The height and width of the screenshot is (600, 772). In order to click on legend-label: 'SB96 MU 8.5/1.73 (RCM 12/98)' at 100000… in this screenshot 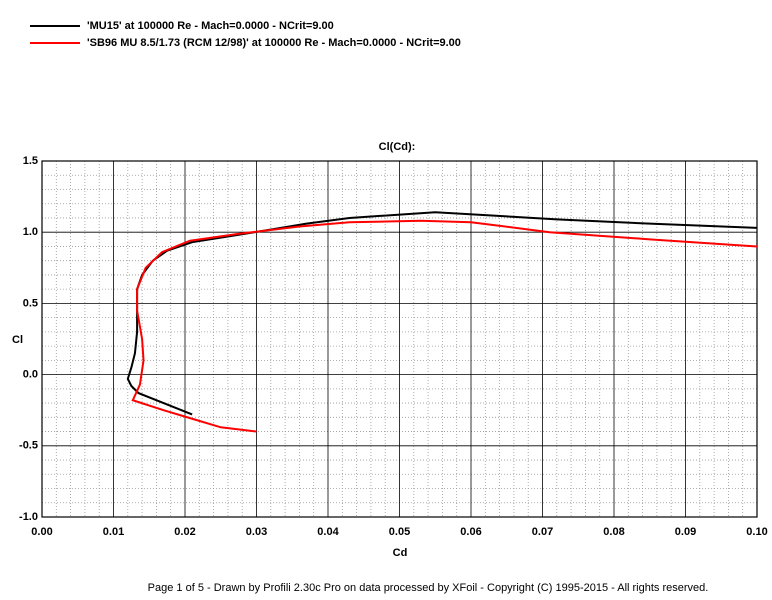, I will do `click(274, 43)`.